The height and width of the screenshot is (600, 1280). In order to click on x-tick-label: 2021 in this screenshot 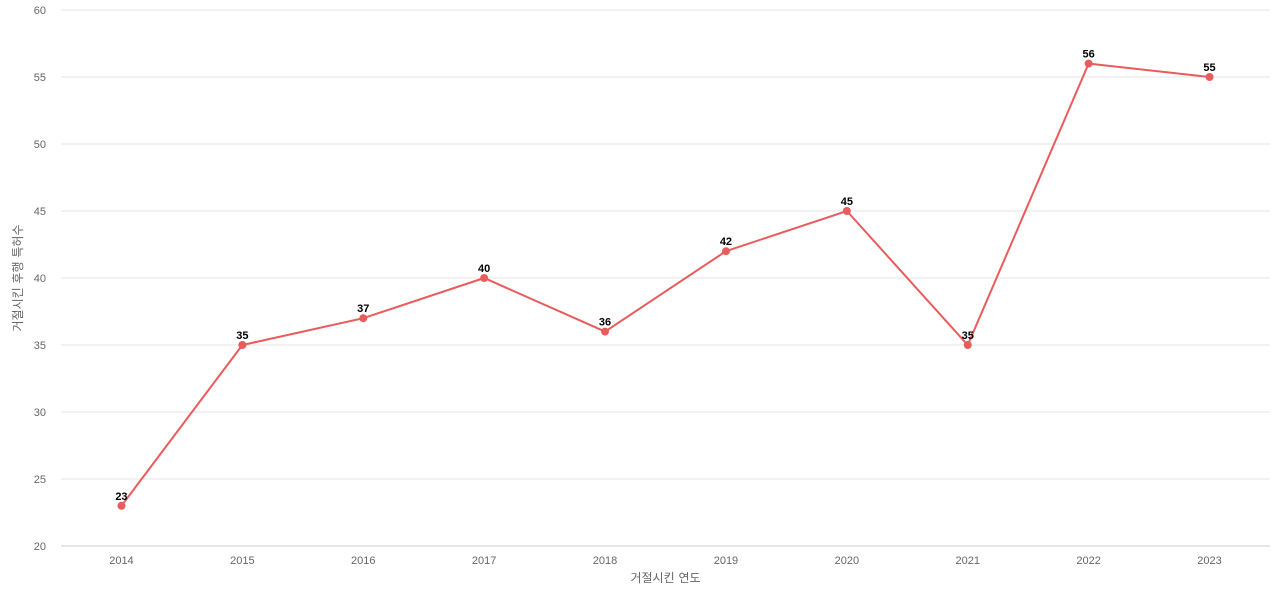, I will do `click(968, 561)`.